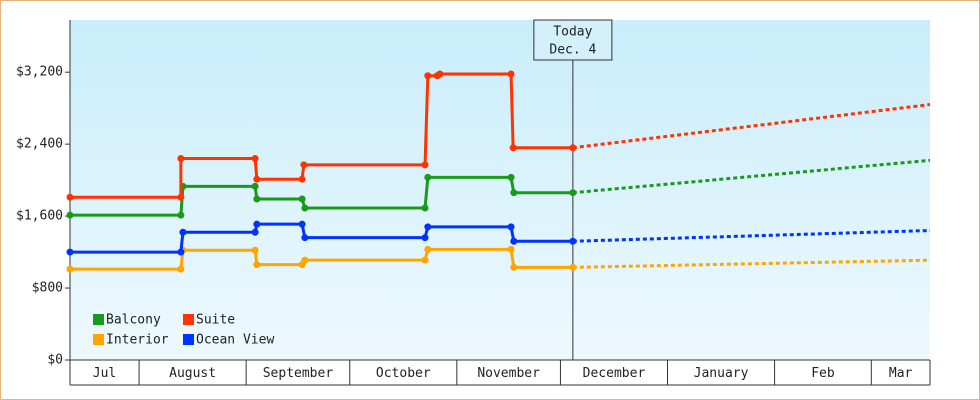 Image resolution: width=980 pixels, height=400 pixels. Describe the element at coordinates (39, 72) in the screenshot. I see `y-tick-label: $3,200` at that location.